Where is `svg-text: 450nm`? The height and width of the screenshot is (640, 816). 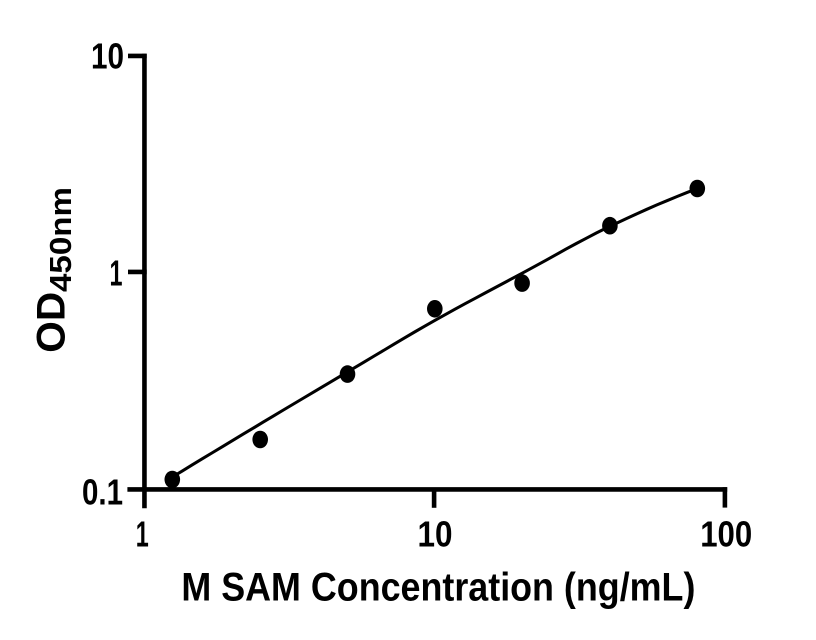
svg-text: 450nm is located at coordinates (60, 239).